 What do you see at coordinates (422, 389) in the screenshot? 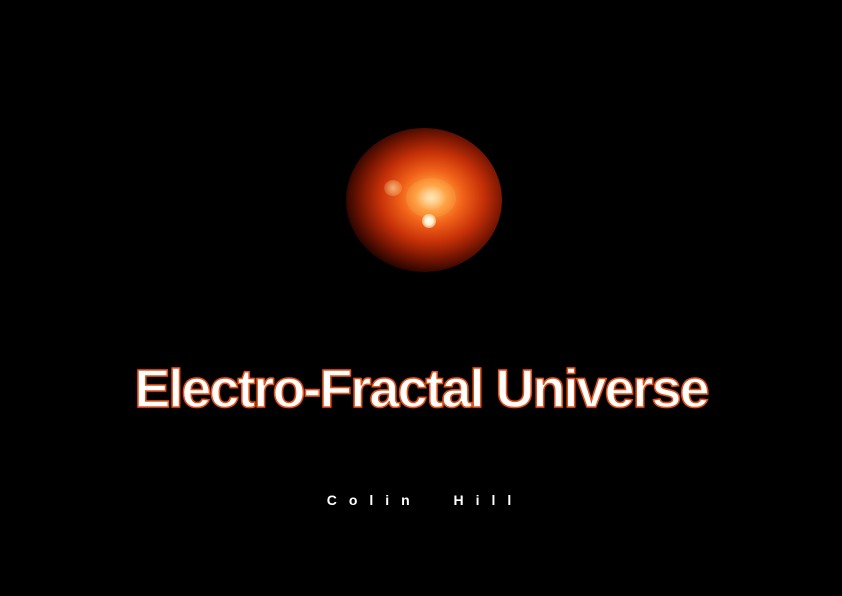
I see `cover-title: Electro-Fractal Universe` at bounding box center [422, 389].